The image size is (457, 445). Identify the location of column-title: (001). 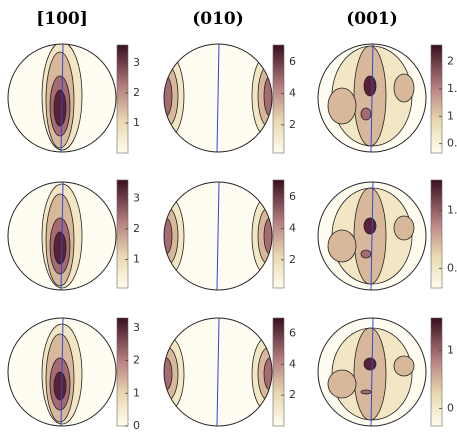
(372, 19).